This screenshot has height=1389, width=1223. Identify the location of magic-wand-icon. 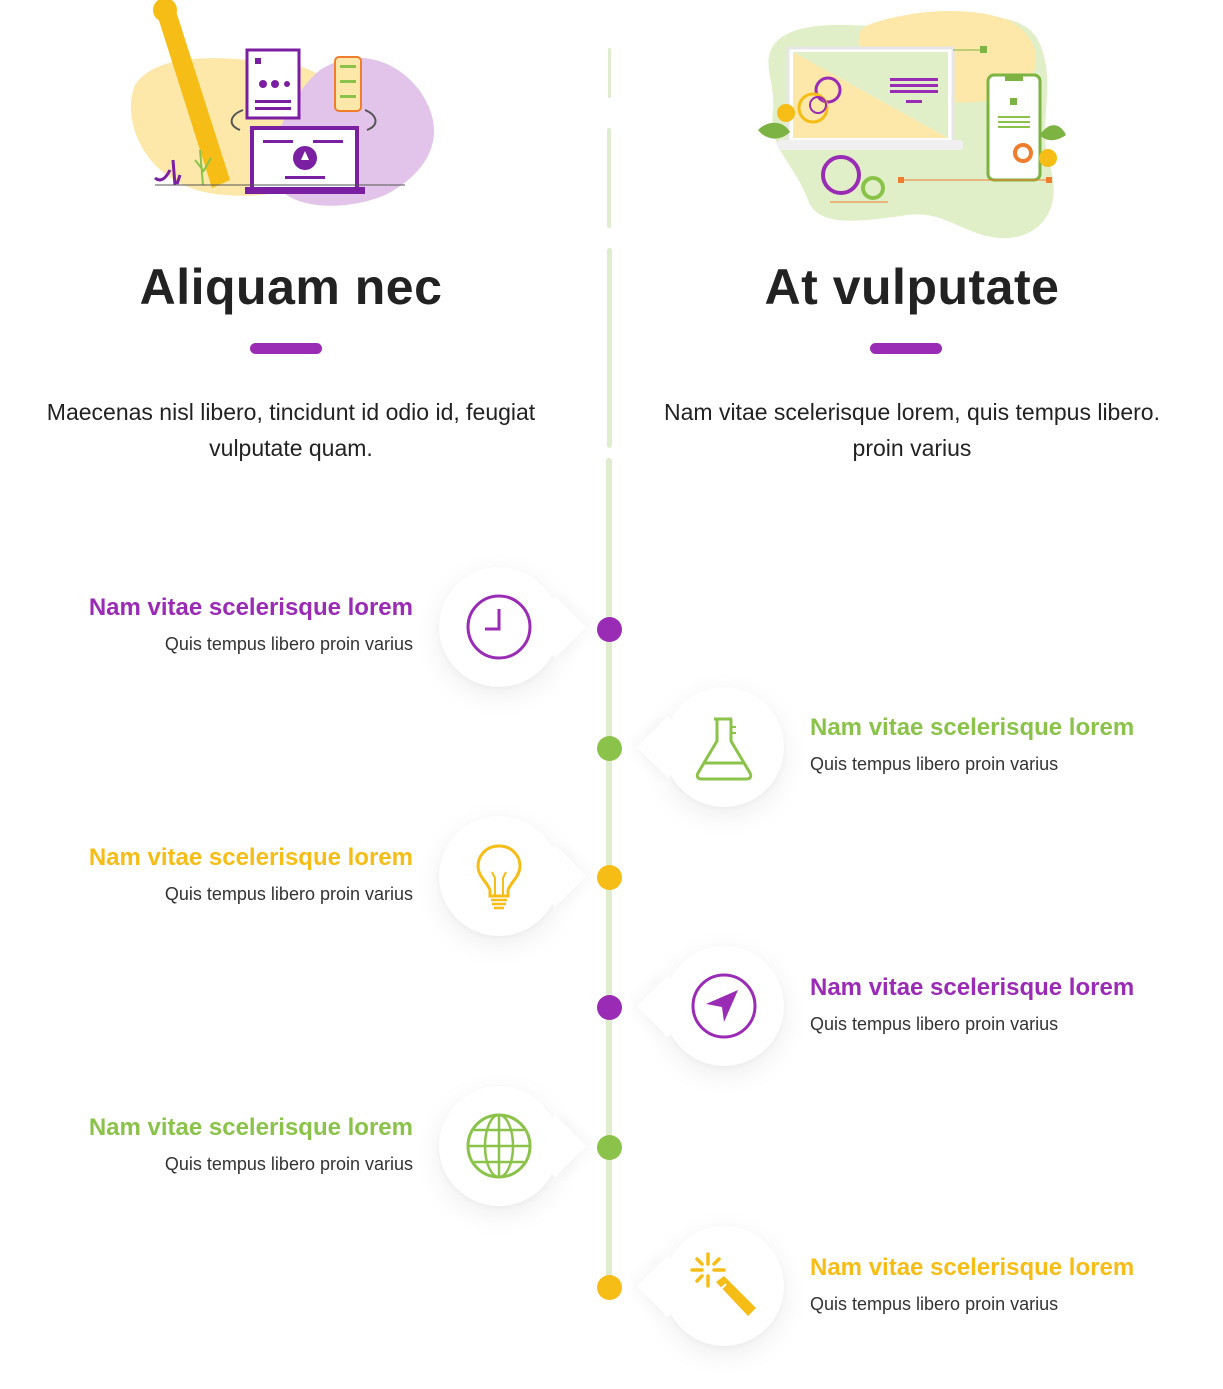
(723, 1284).